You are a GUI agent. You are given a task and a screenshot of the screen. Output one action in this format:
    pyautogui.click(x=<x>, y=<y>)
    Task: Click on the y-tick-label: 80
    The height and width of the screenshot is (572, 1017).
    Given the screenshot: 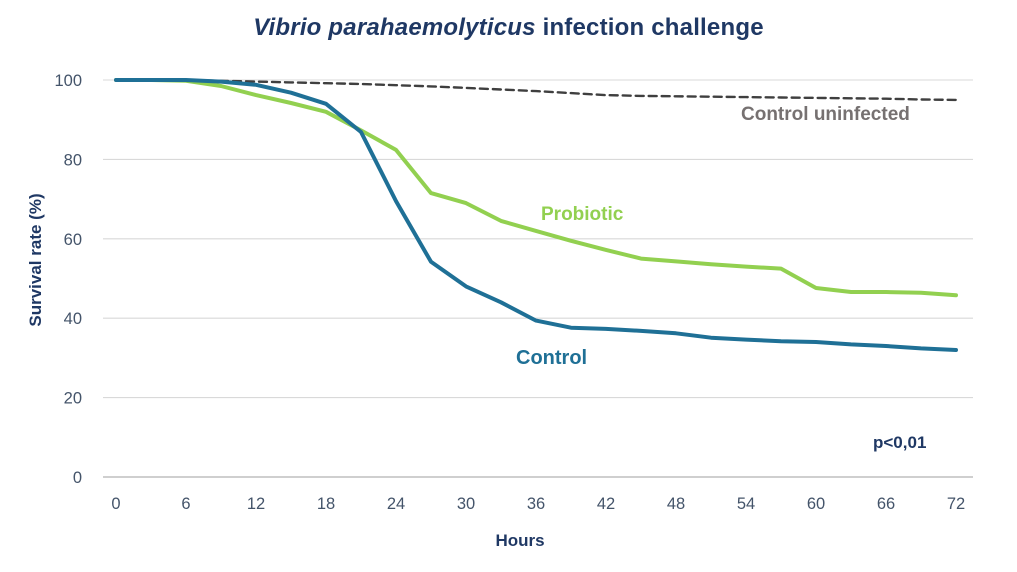 What is the action you would take?
    pyautogui.click(x=73, y=160)
    